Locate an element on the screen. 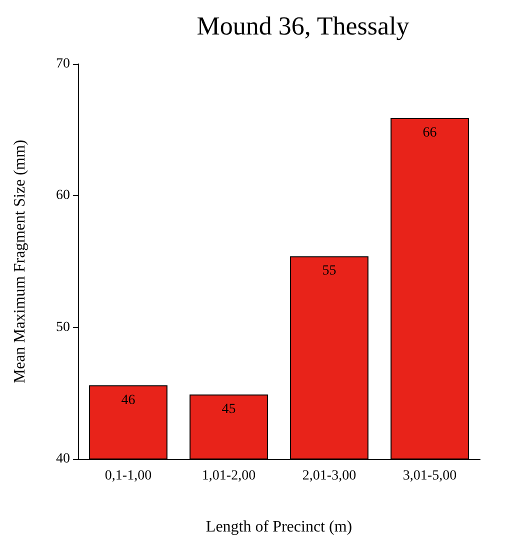 The width and height of the screenshot is (508, 543). y-tick-label: 70 is located at coordinates (63, 64).